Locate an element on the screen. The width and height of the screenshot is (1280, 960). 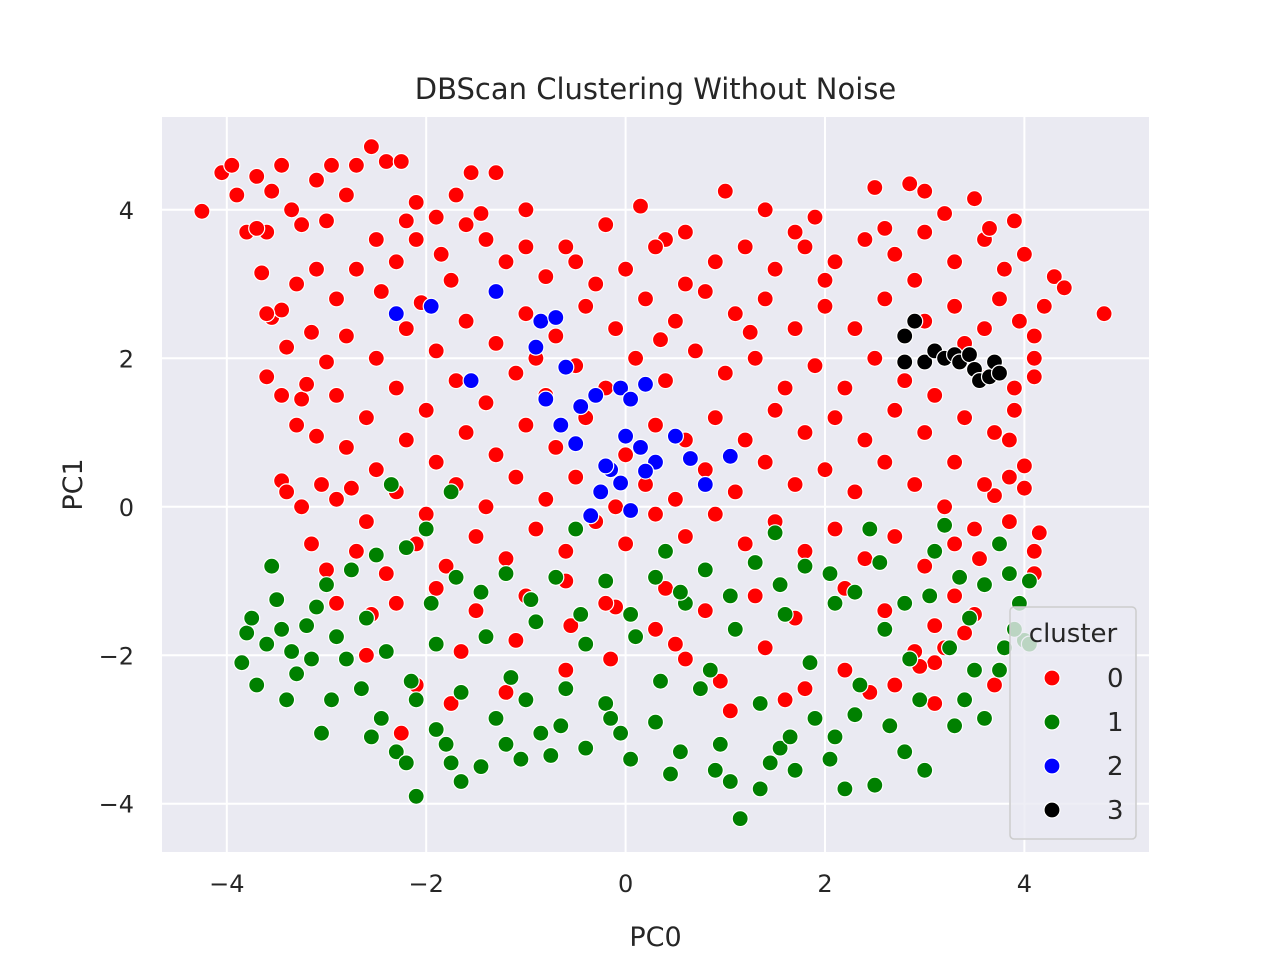
legend-label-1: 1 is located at coordinates (1115, 723).